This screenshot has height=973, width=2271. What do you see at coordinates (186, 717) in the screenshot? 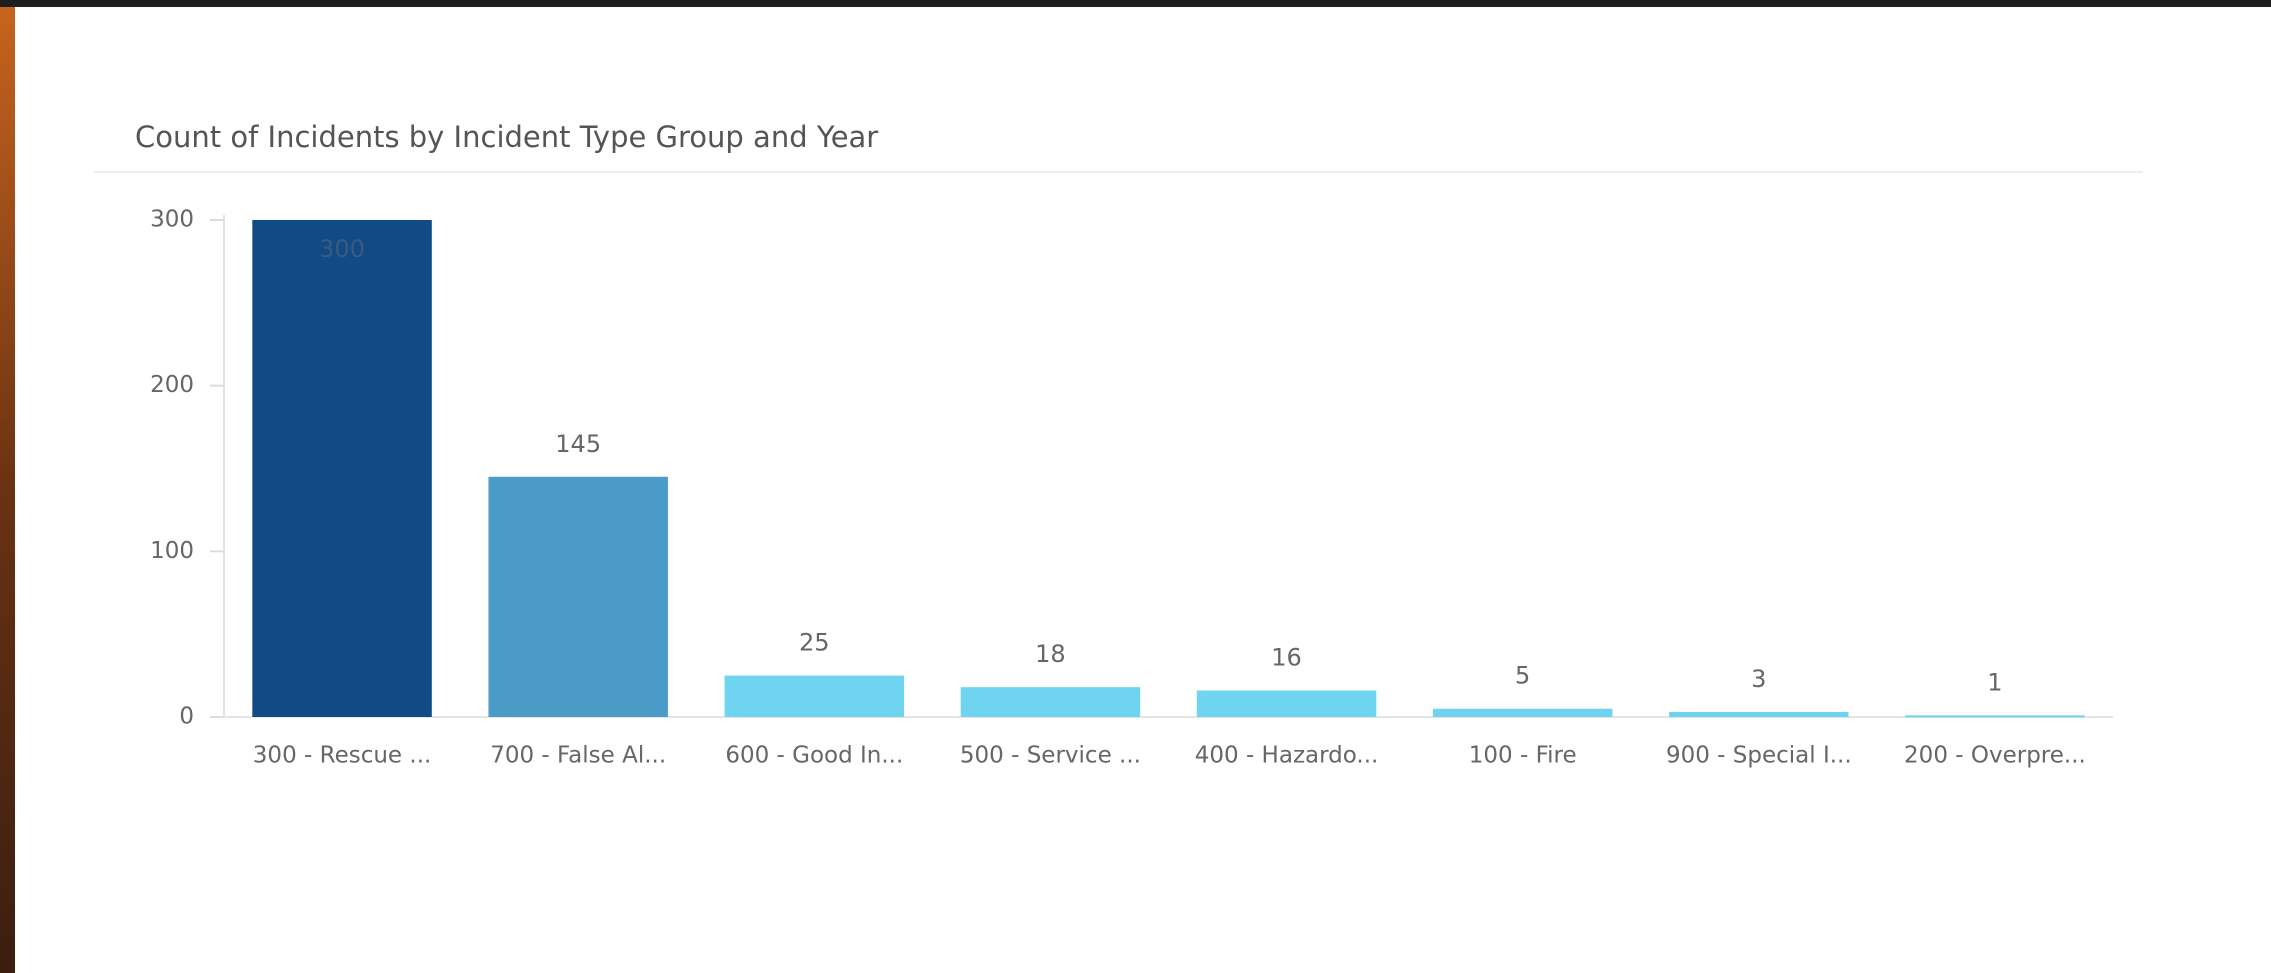
I see `y-tick-label: 0` at bounding box center [186, 717].